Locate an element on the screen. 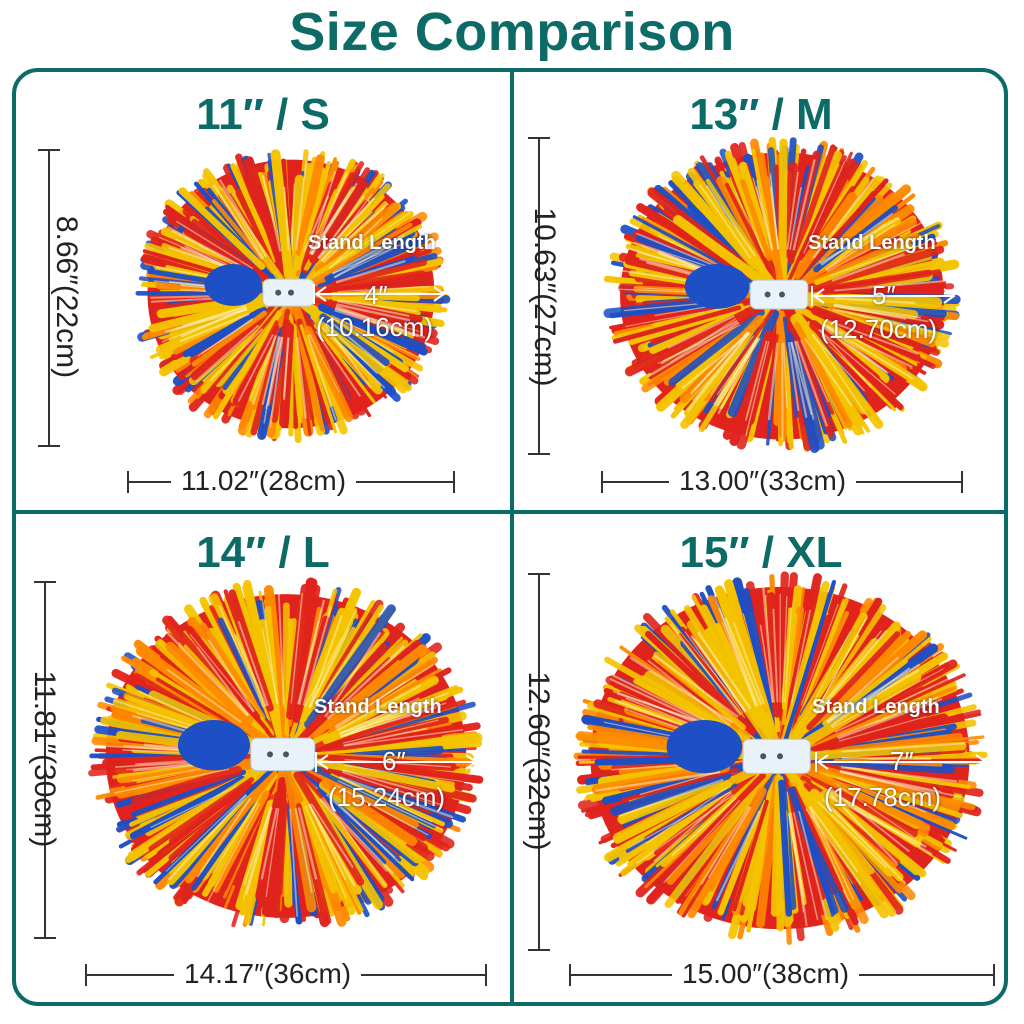  stand-length-cm: (17.78cm) is located at coordinates (883, 797).